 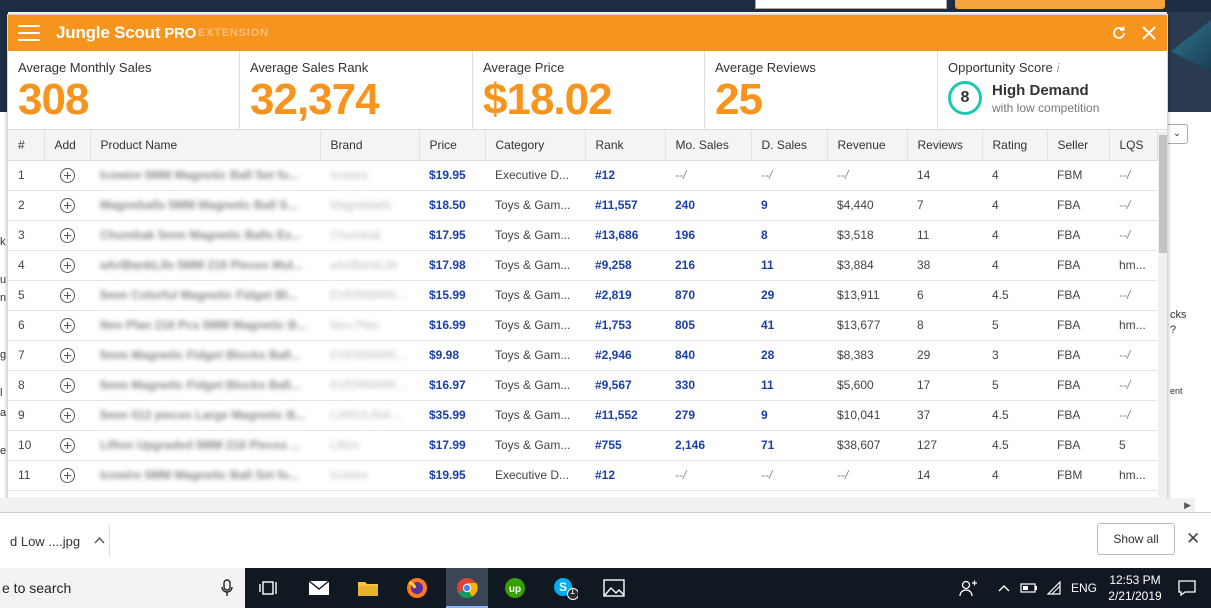 I want to click on column-header: Seller, so click(x=1078, y=145).